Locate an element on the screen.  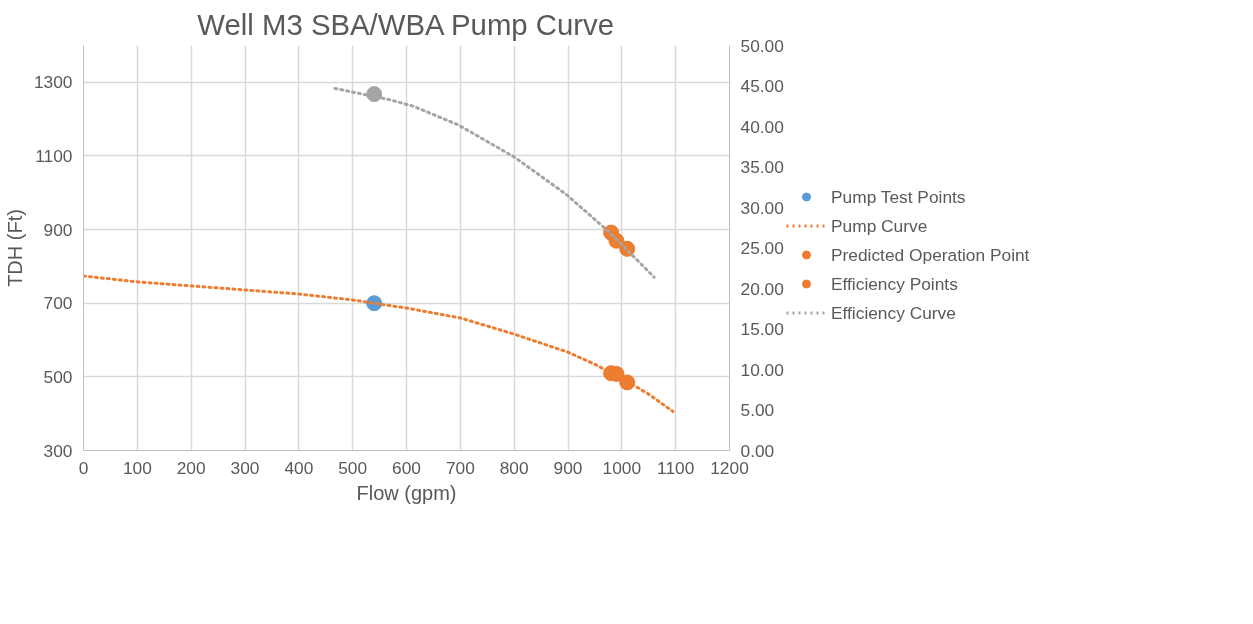
y2-tick-label: 35.00 is located at coordinates (762, 167).